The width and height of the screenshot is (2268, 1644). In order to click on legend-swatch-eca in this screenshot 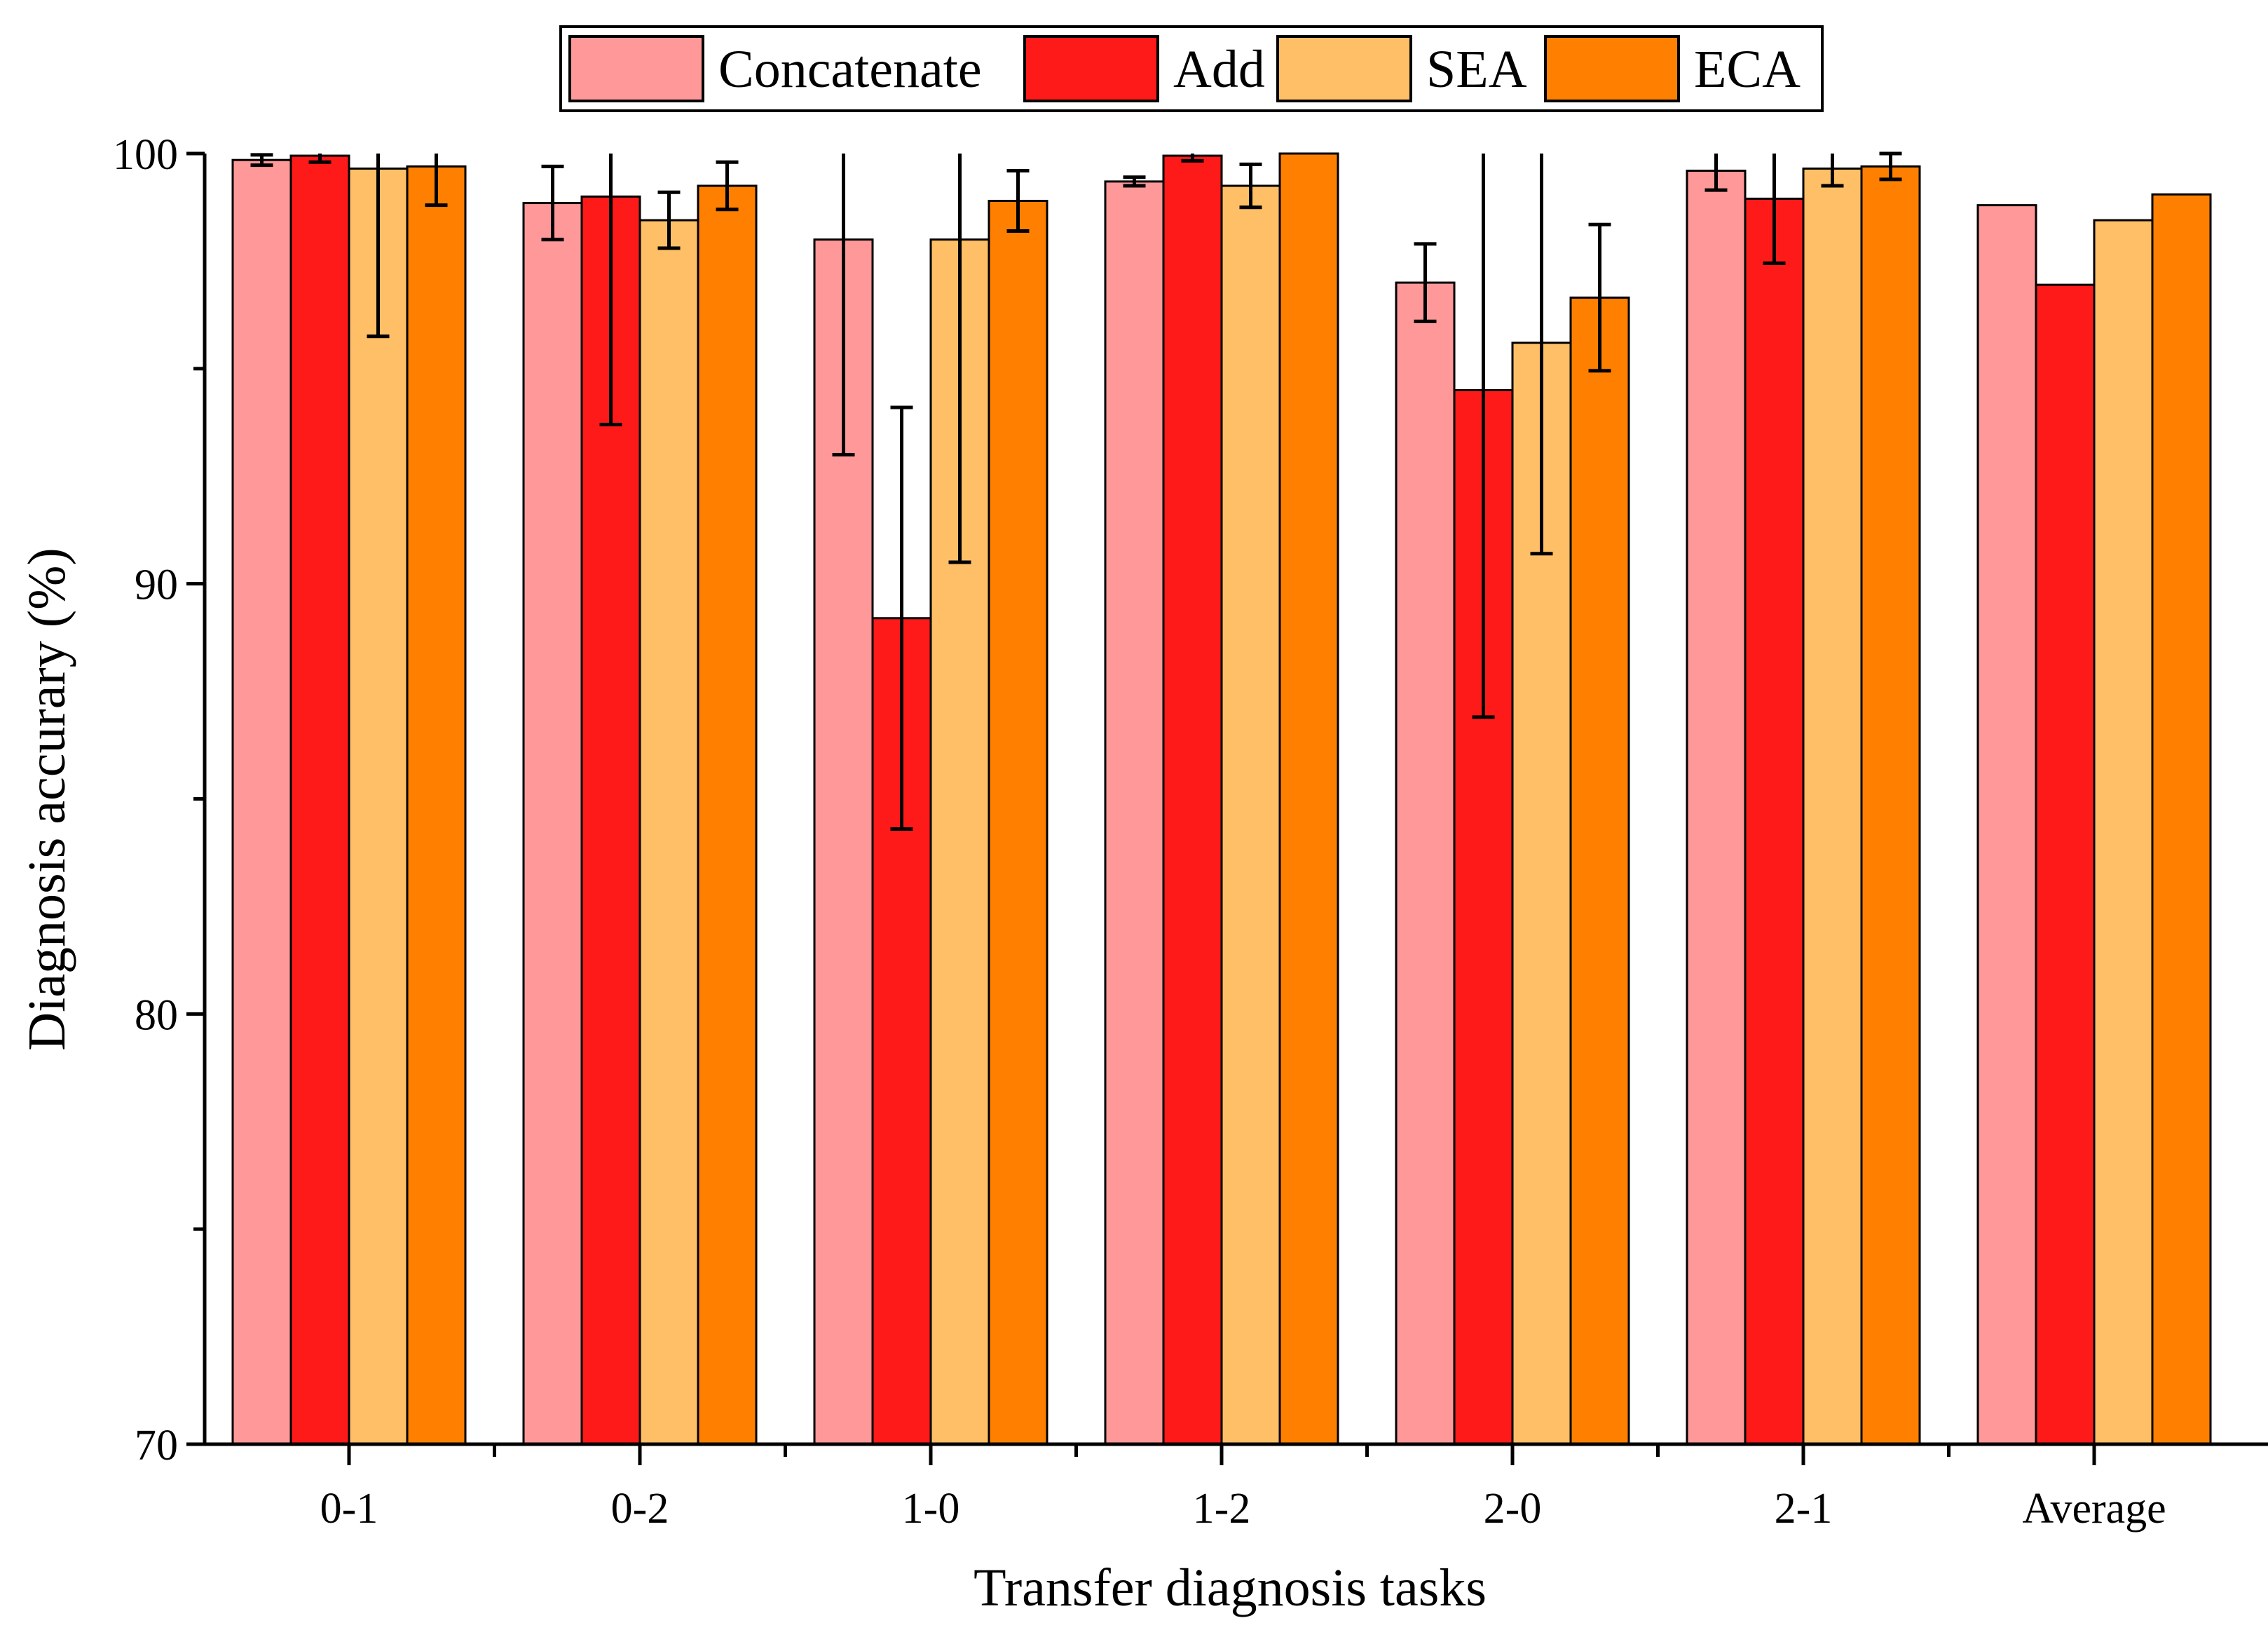, I will do `click(1612, 69)`.